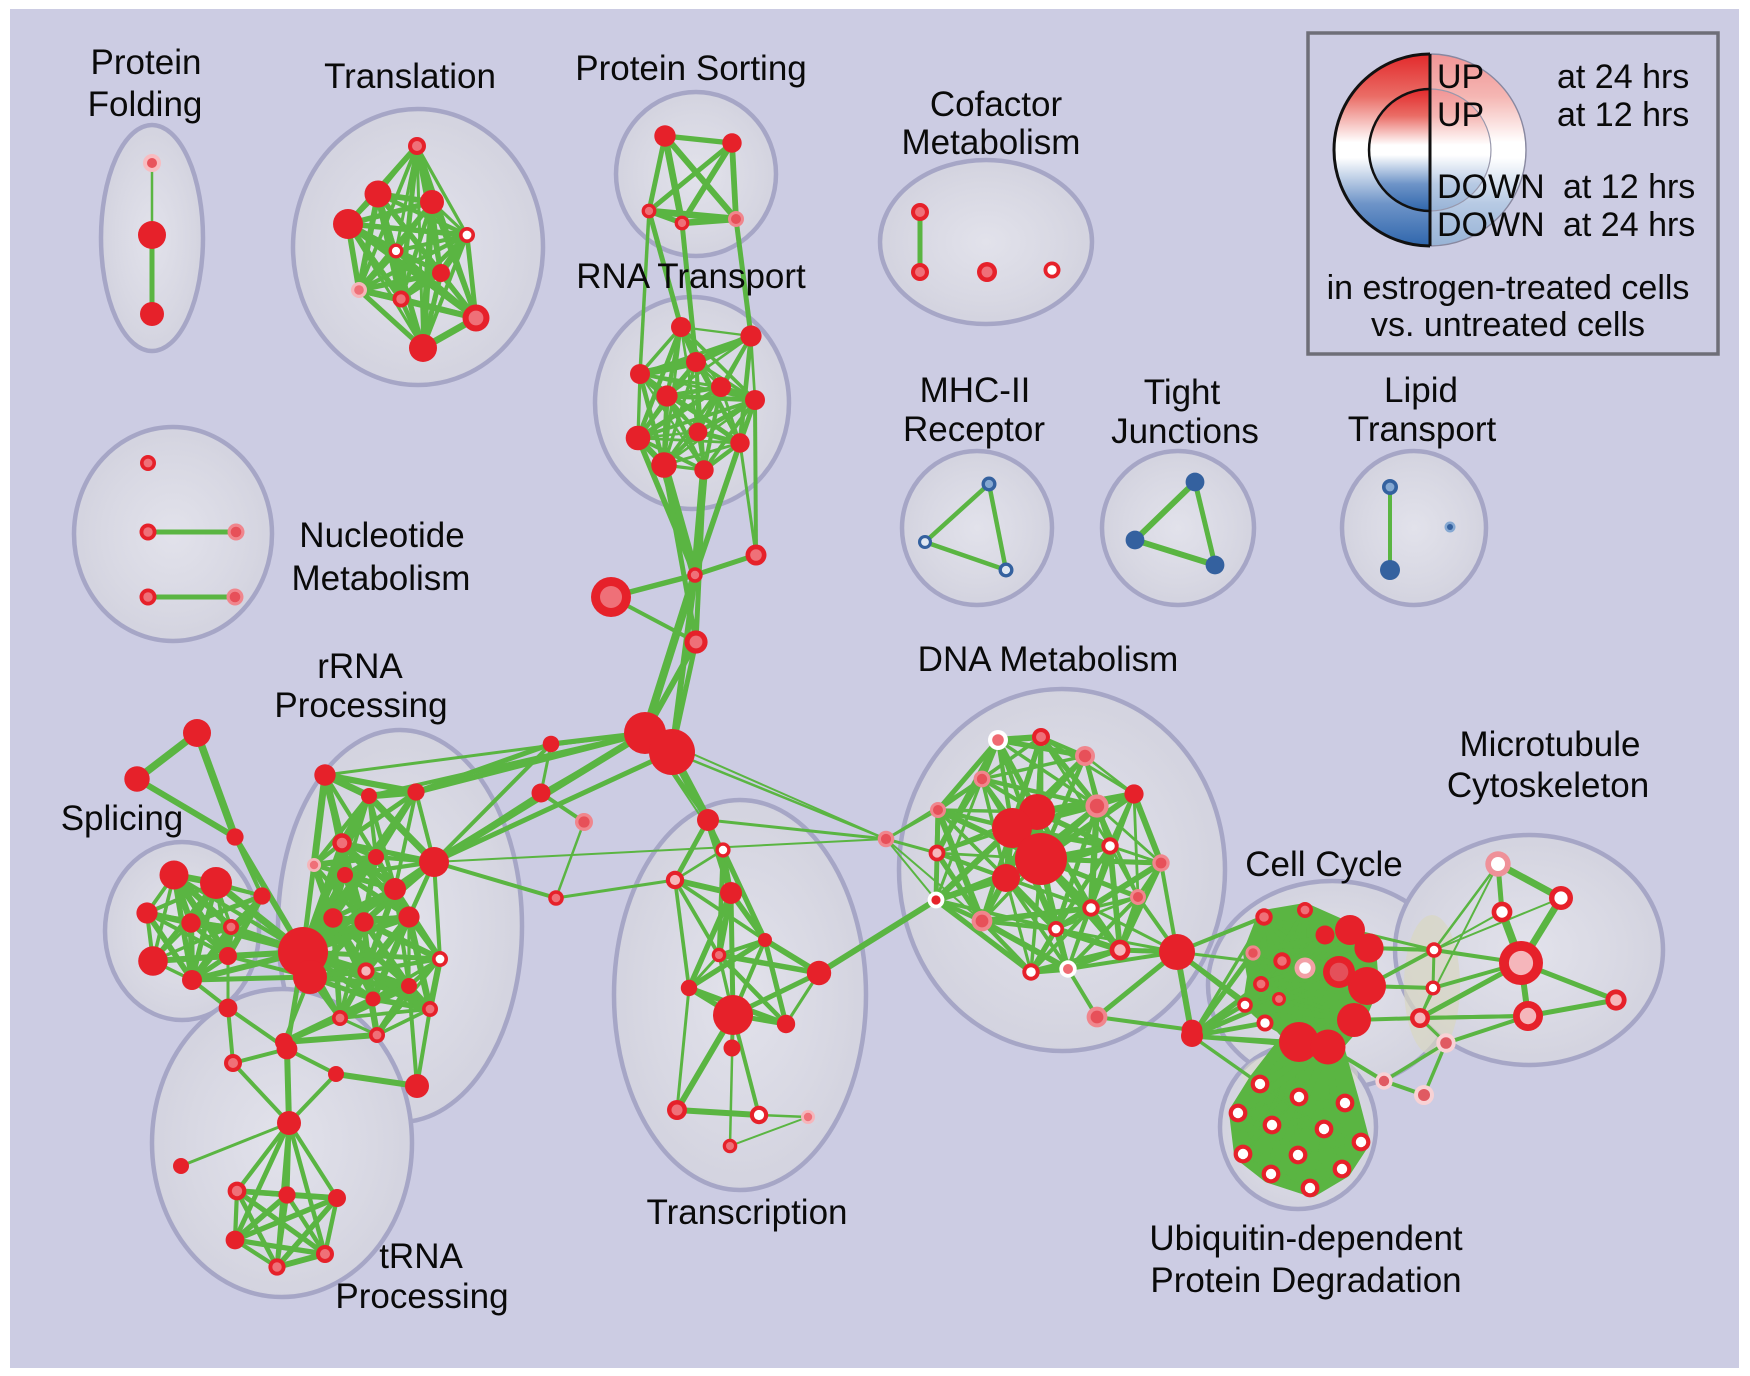 The image size is (1750, 1376). What do you see at coordinates (145, 104) in the screenshot?
I see `svg-text: Folding` at bounding box center [145, 104].